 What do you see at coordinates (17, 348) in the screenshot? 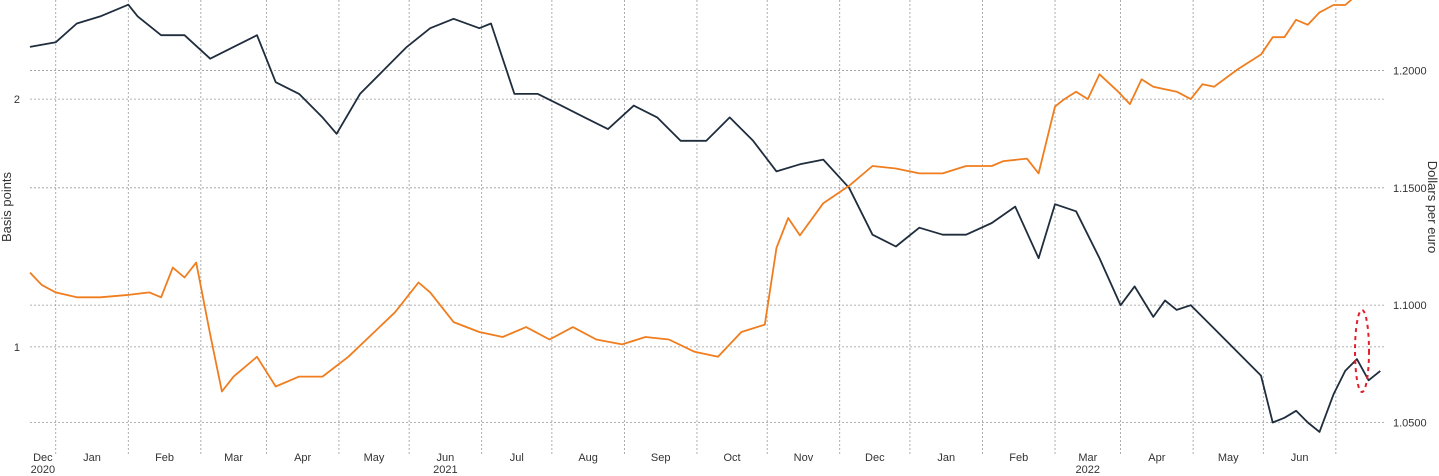
I see `left-tick-label: 1` at bounding box center [17, 348].